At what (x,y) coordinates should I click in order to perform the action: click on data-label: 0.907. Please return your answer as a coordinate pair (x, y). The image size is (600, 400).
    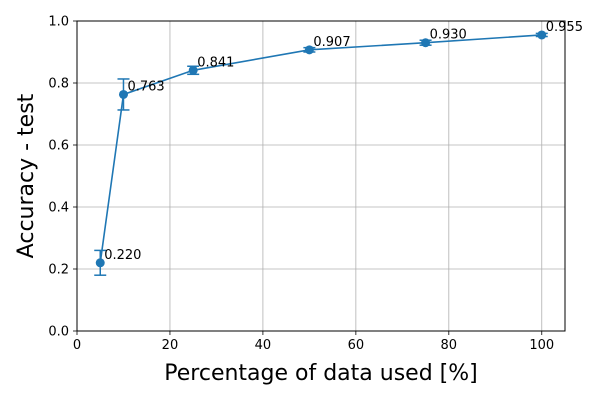
    Looking at the image, I should click on (331, 42).